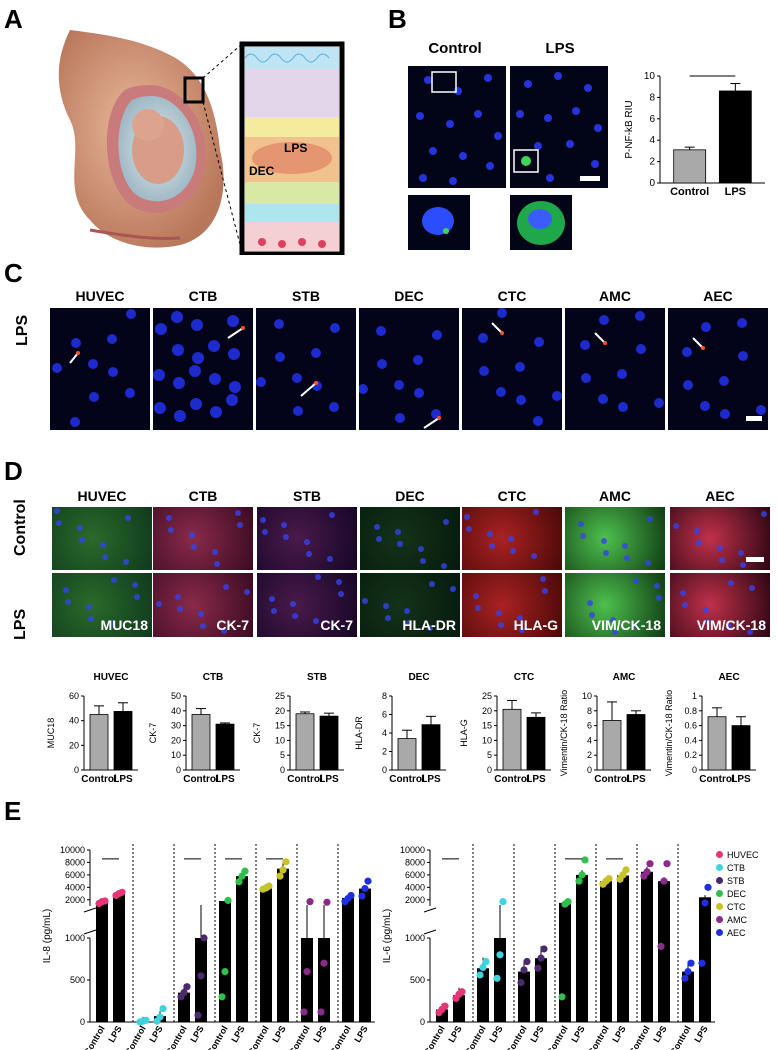 The width and height of the screenshot is (777, 1050). What do you see at coordinates (102, 496) in the screenshot?
I see `panel-d-title-huvec: HUVEC` at bounding box center [102, 496].